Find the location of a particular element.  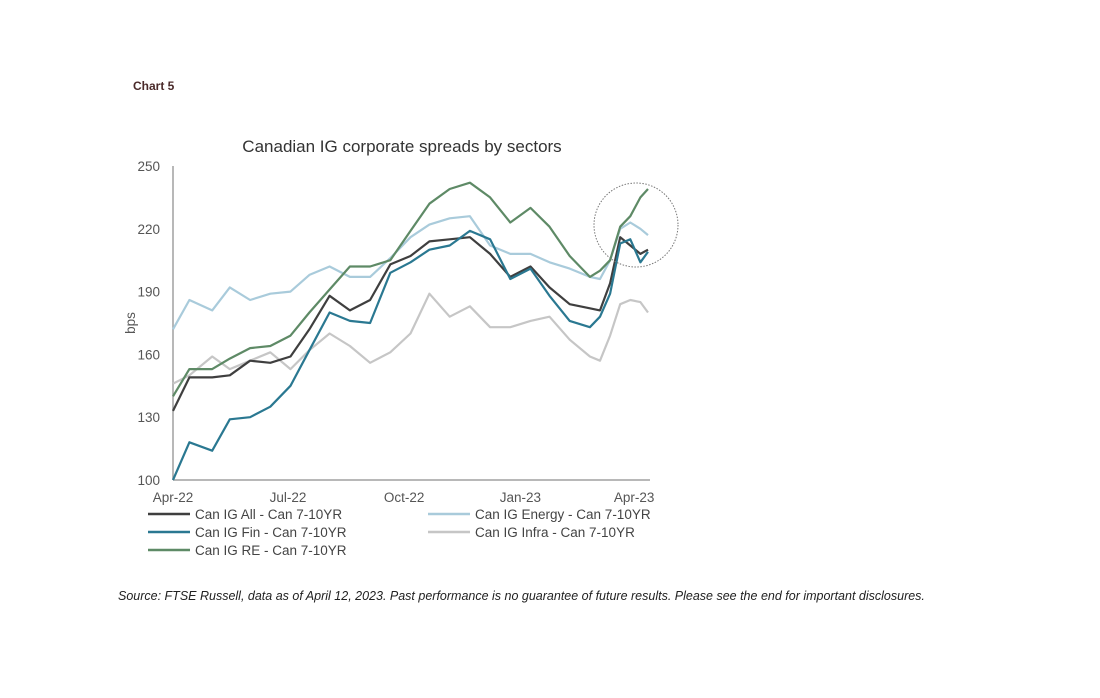

chart-label: Chart 5 is located at coordinates (154, 86).